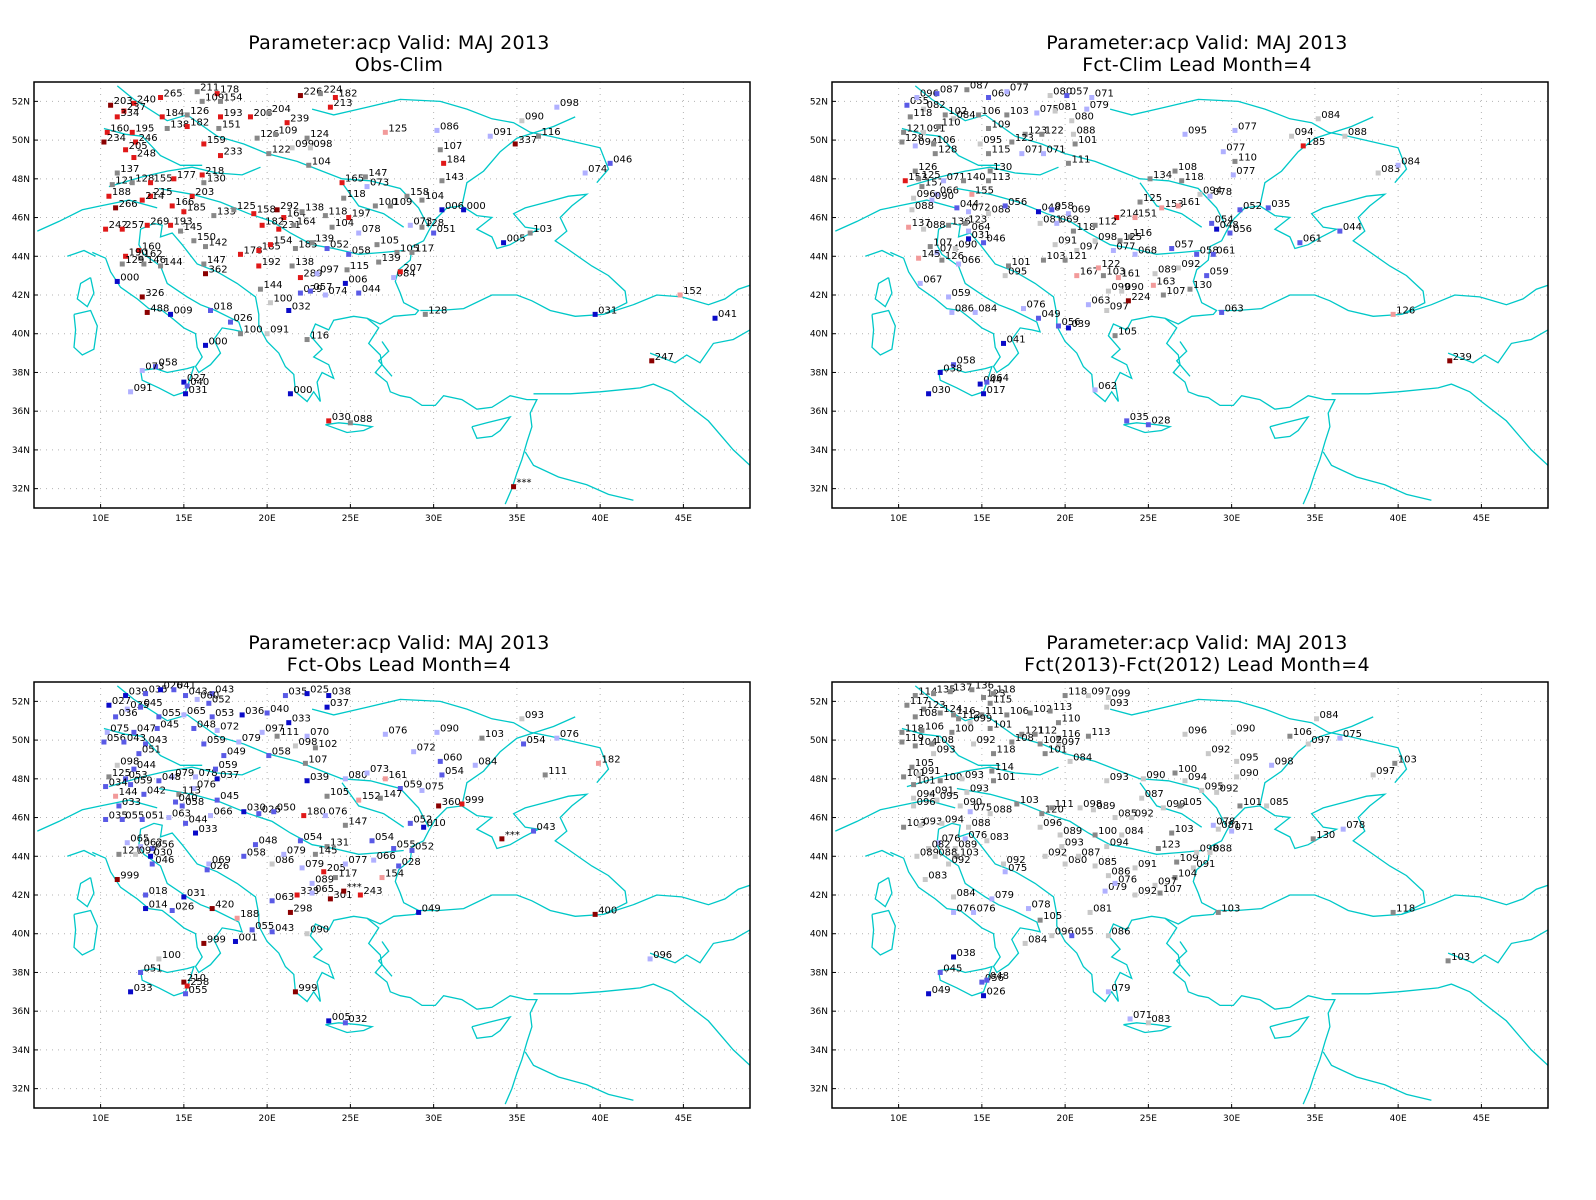 The image size is (1596, 1200). Describe the element at coordinates (662, 955) in the screenshot. I see `station-value-label: 096` at that location.